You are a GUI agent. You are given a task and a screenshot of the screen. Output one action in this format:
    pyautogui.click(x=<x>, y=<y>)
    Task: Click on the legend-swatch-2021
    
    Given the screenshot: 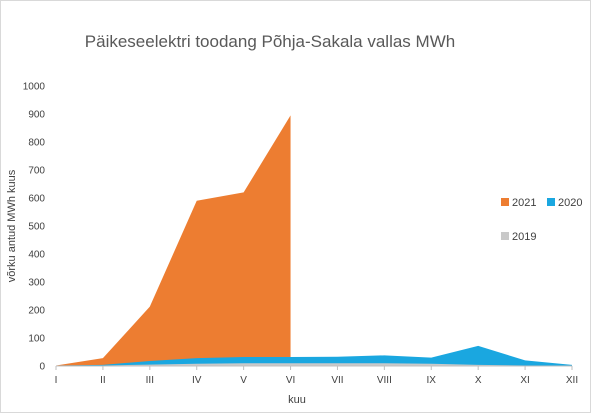 What is the action you would take?
    pyautogui.click(x=505, y=202)
    